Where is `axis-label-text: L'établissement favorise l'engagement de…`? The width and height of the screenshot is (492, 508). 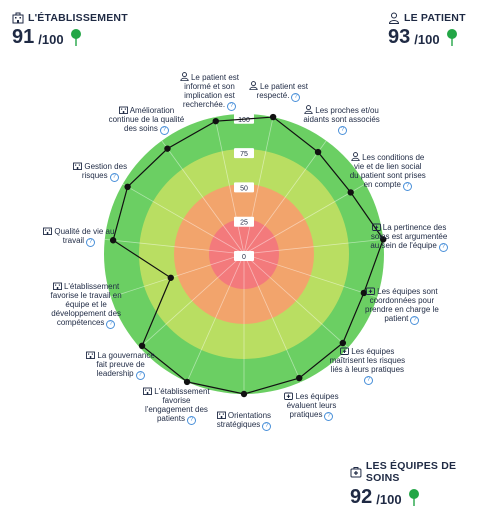 axis-label-text: L'établissement favorise l'engagement de… is located at coordinates (177, 405).